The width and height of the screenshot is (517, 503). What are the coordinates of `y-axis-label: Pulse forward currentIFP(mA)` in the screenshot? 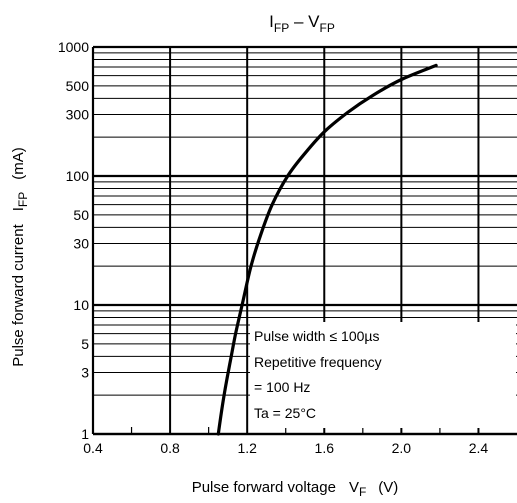 It's located at (20, 257).